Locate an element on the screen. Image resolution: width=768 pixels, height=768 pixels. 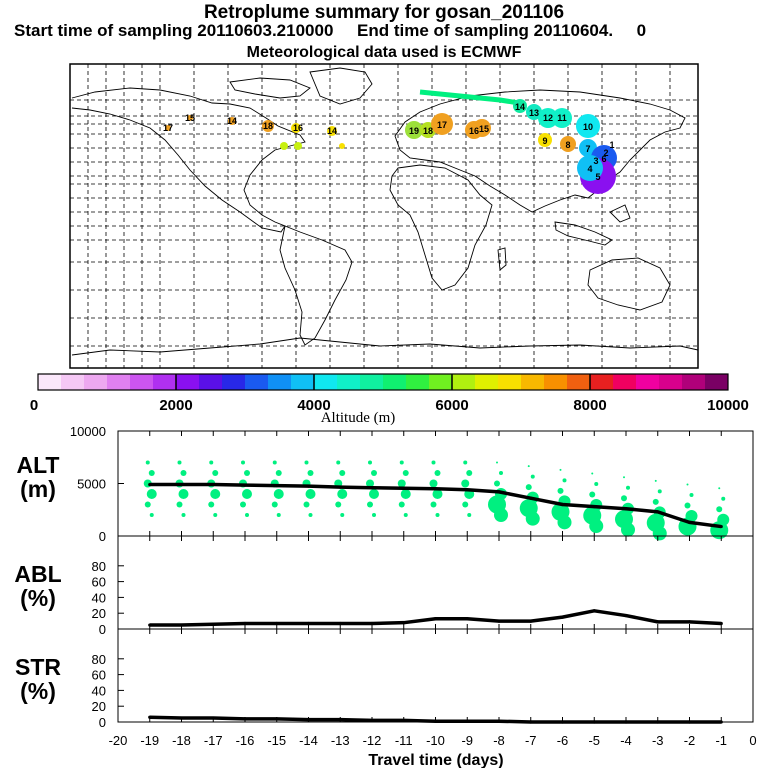
x-tick-label: -9 is located at coordinates (467, 740).